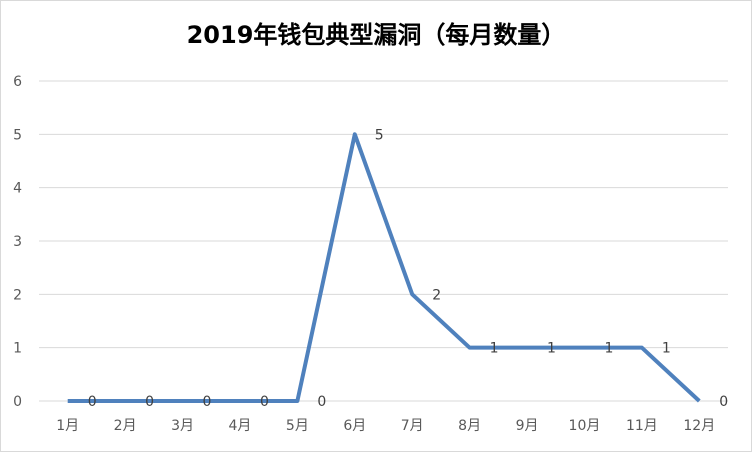 Image resolution: width=752 pixels, height=452 pixels. I want to click on y-tick-label: 4, so click(17, 189).